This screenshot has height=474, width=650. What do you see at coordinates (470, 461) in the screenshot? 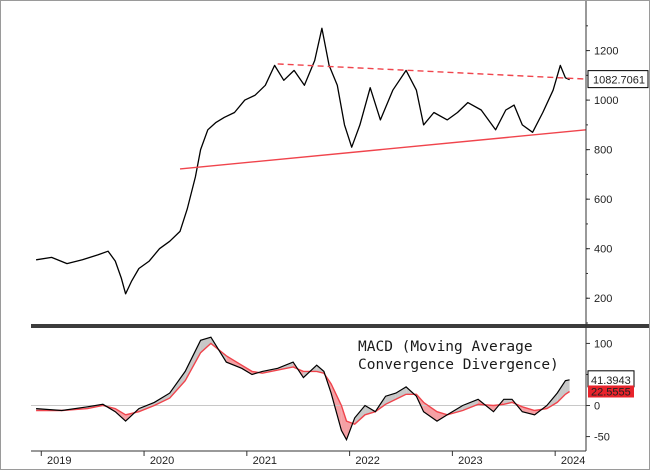
I see `x-tick-label: 2023` at bounding box center [470, 461].